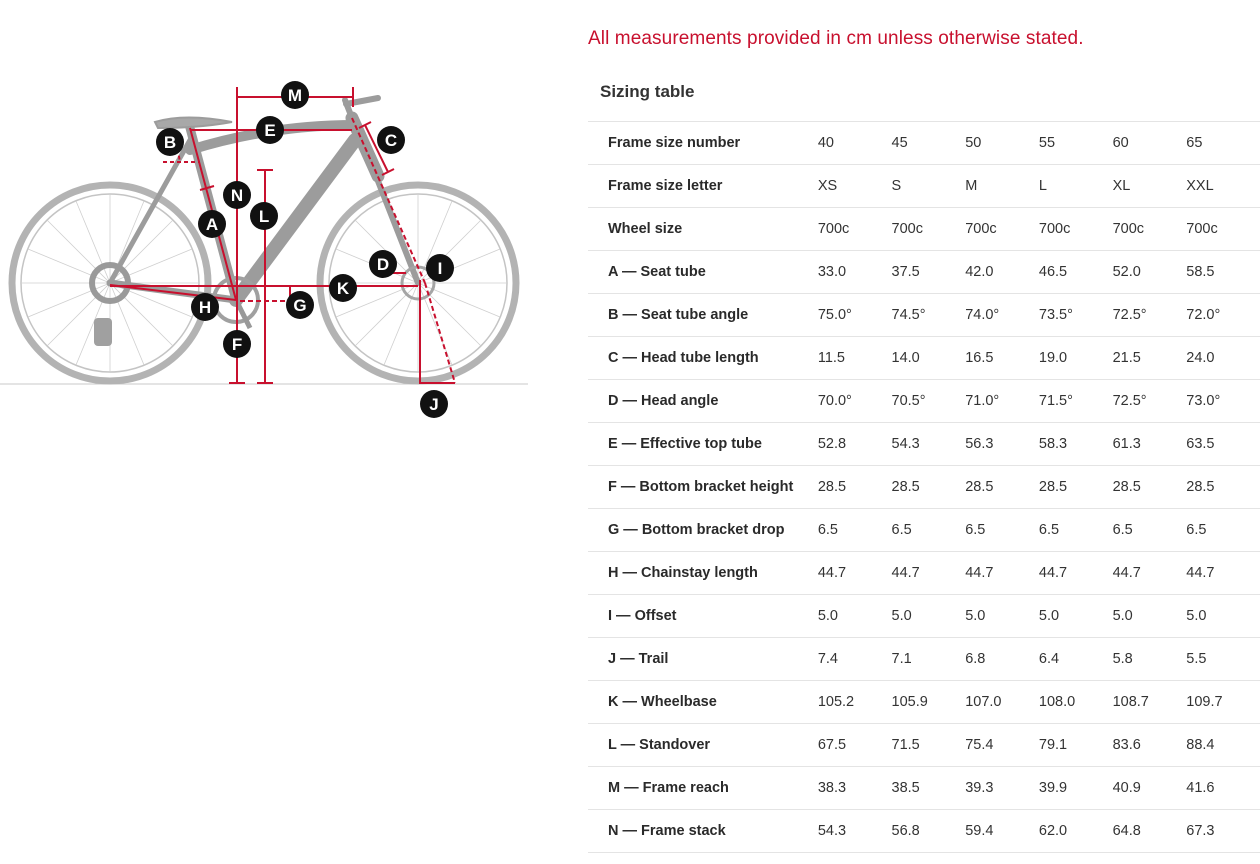  I want to click on cell-value: 52.0, so click(1149, 272).